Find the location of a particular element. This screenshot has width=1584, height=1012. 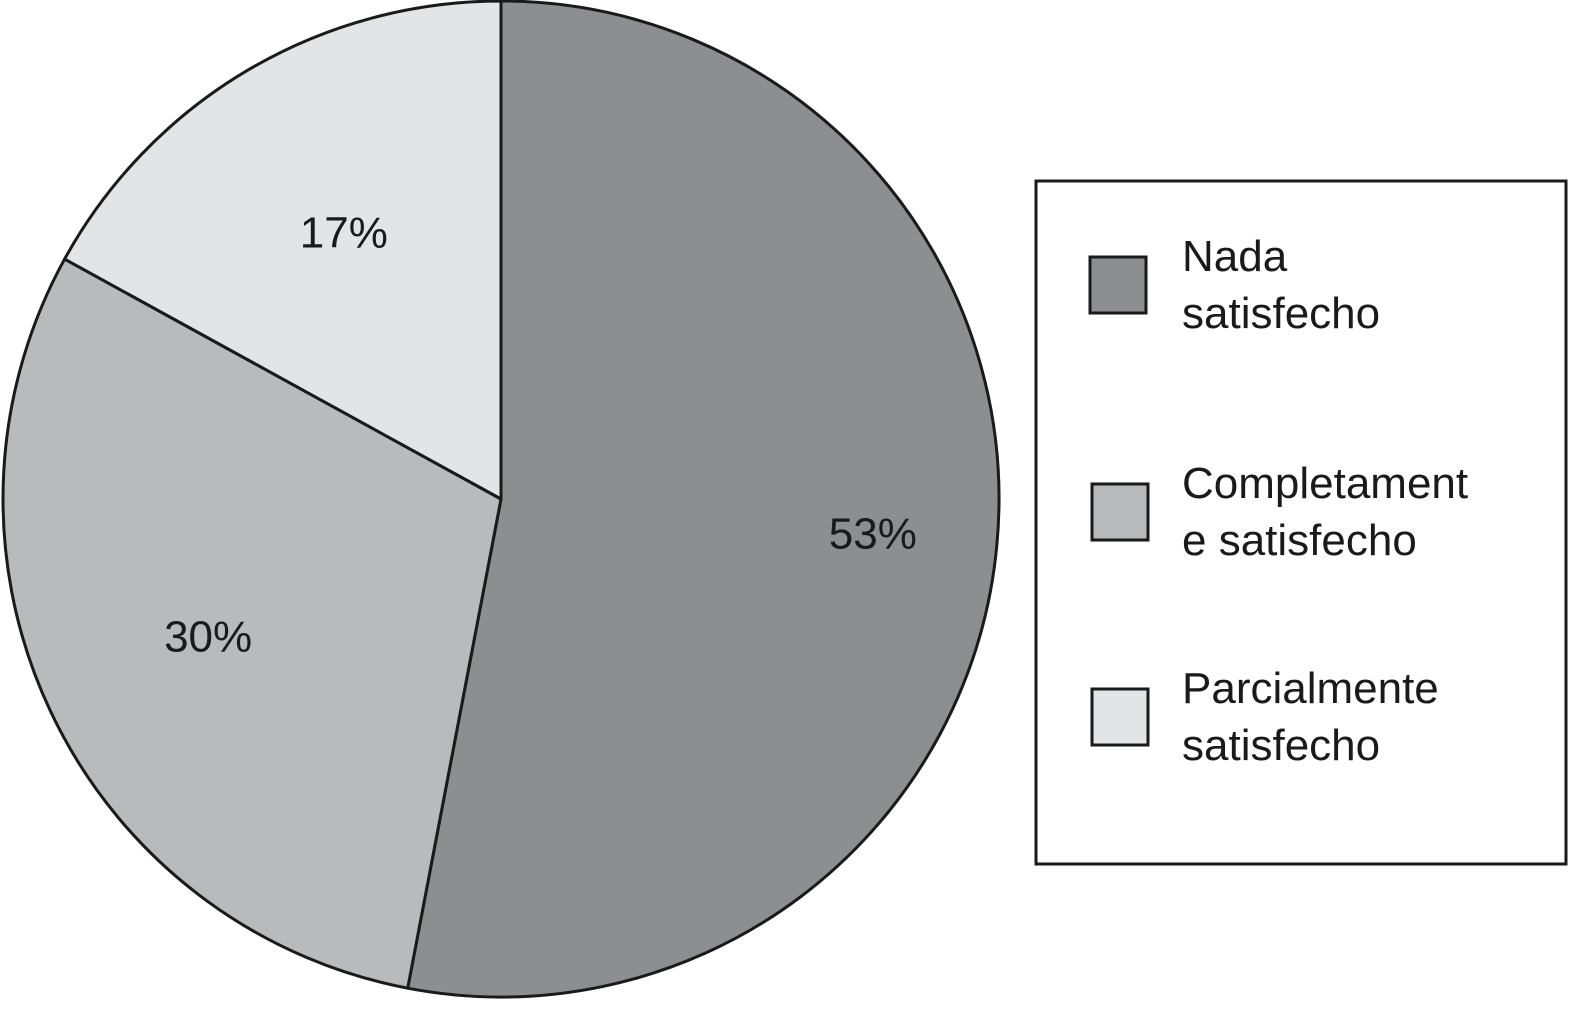

pie-label-nada-satisfecho: 53% is located at coordinates (873, 534).